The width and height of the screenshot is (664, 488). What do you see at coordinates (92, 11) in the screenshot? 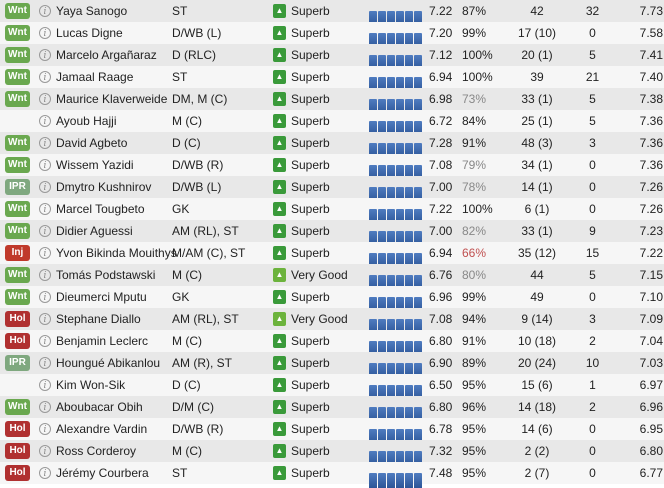
I see `player-name: Yaya Sanogo` at bounding box center [92, 11].